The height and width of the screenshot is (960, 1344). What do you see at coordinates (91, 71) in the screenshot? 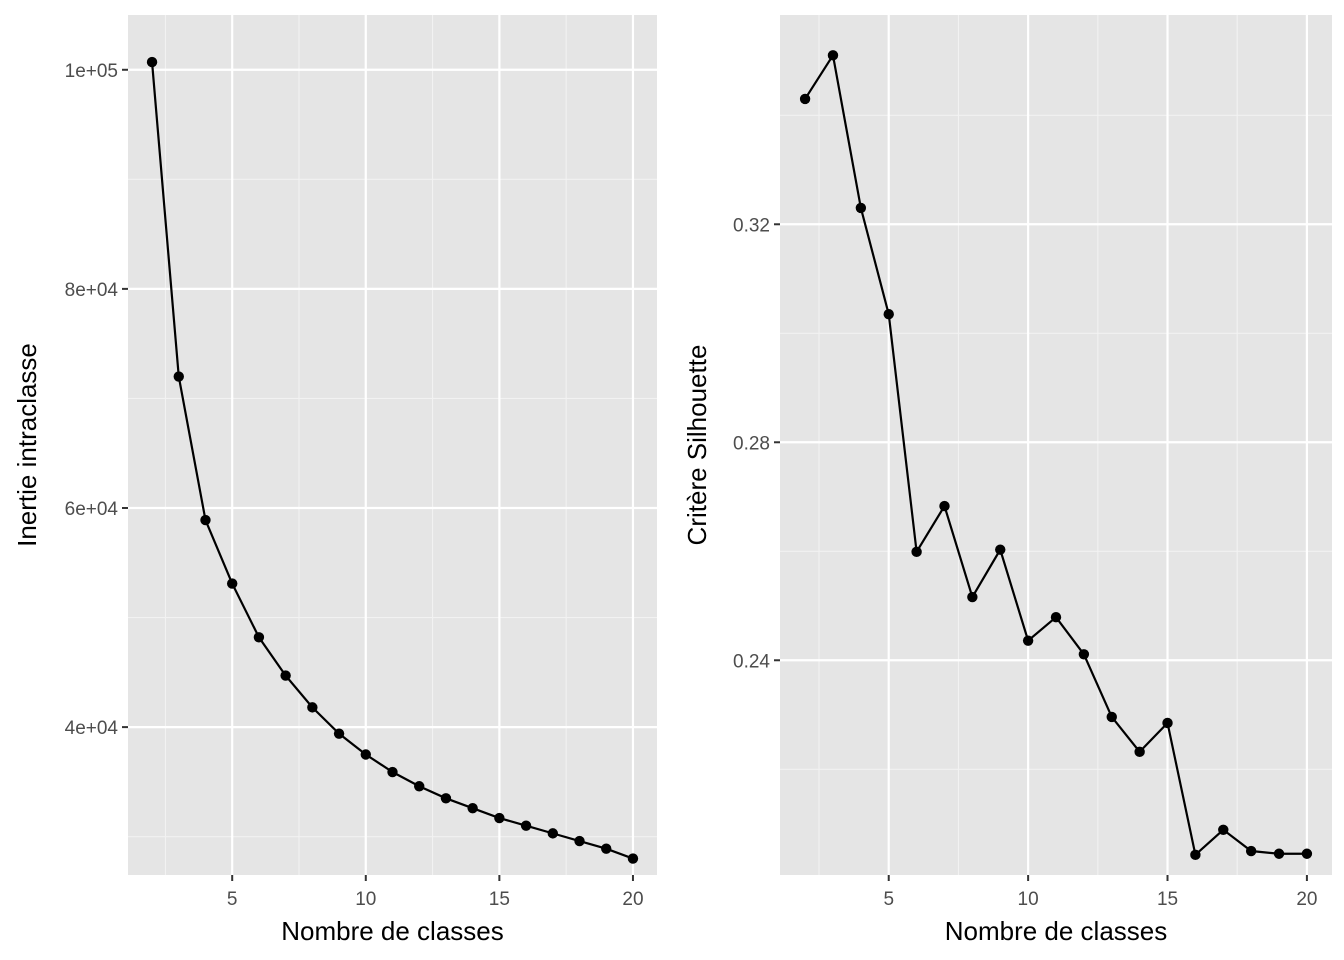
I see `y-tick-label: 1e+05` at bounding box center [91, 71].